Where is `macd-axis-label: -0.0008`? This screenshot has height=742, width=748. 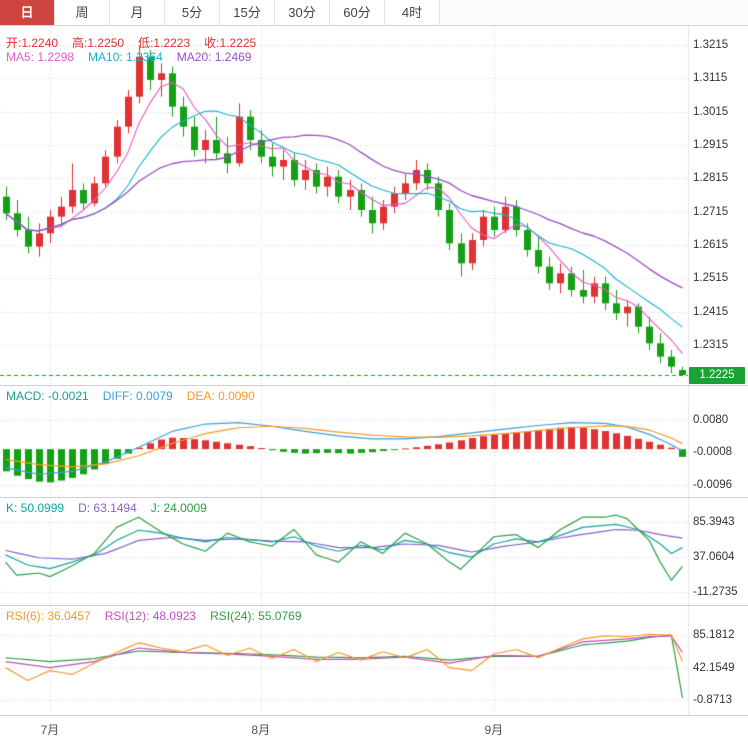
macd-axis-label: -0.0008 is located at coordinates (713, 452).